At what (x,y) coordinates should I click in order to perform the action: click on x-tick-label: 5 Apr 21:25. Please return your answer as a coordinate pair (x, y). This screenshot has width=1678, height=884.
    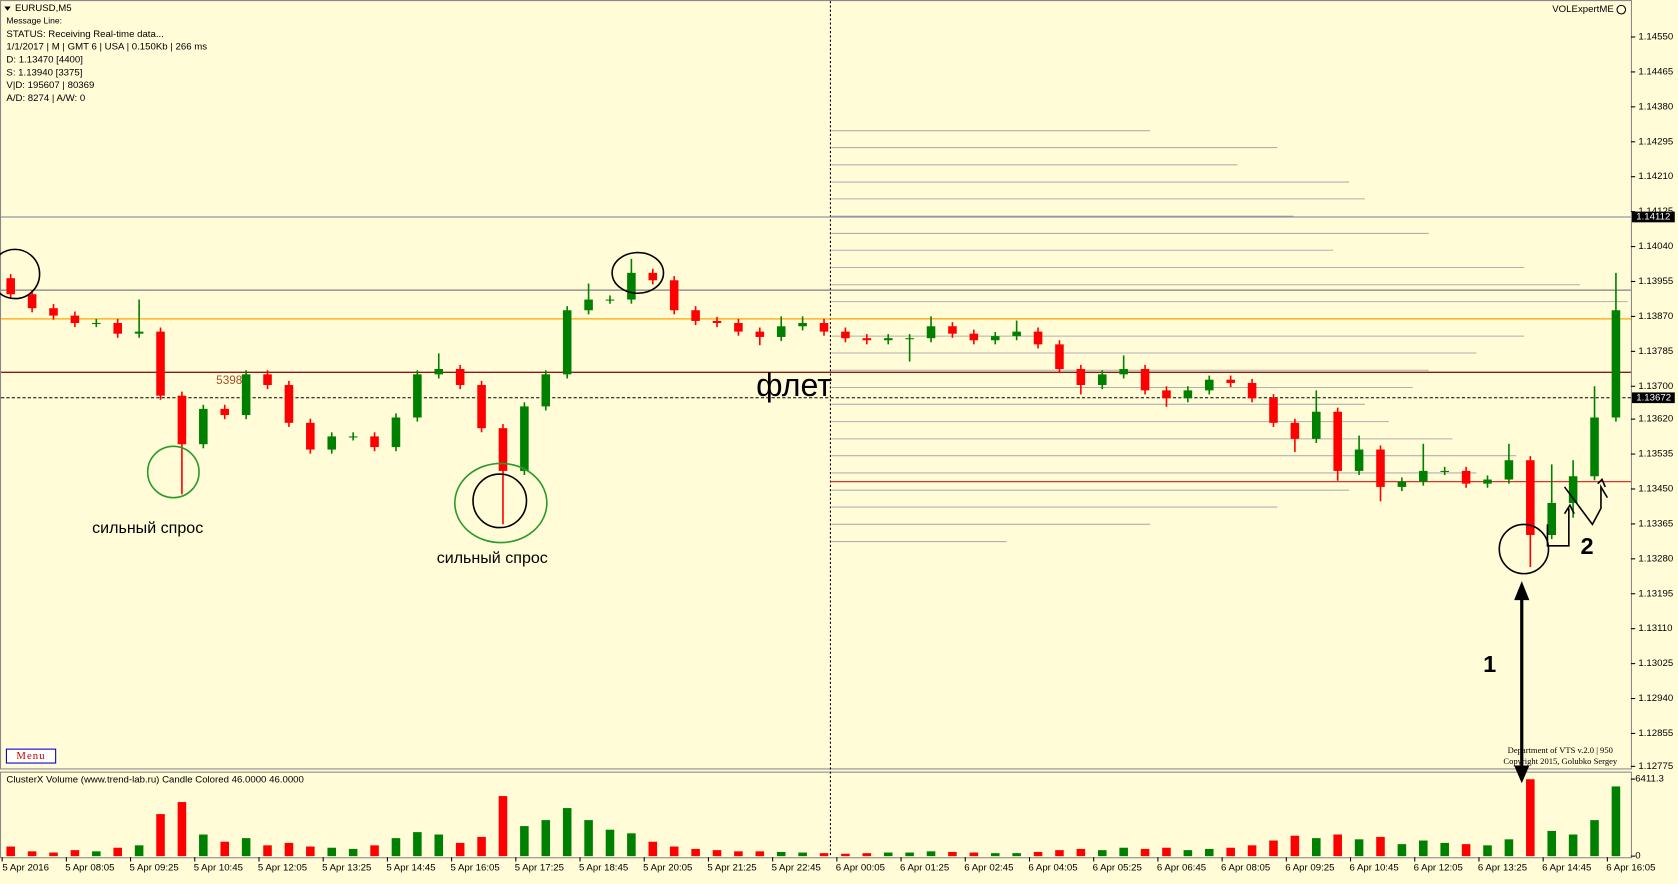
    Looking at the image, I should click on (731, 867).